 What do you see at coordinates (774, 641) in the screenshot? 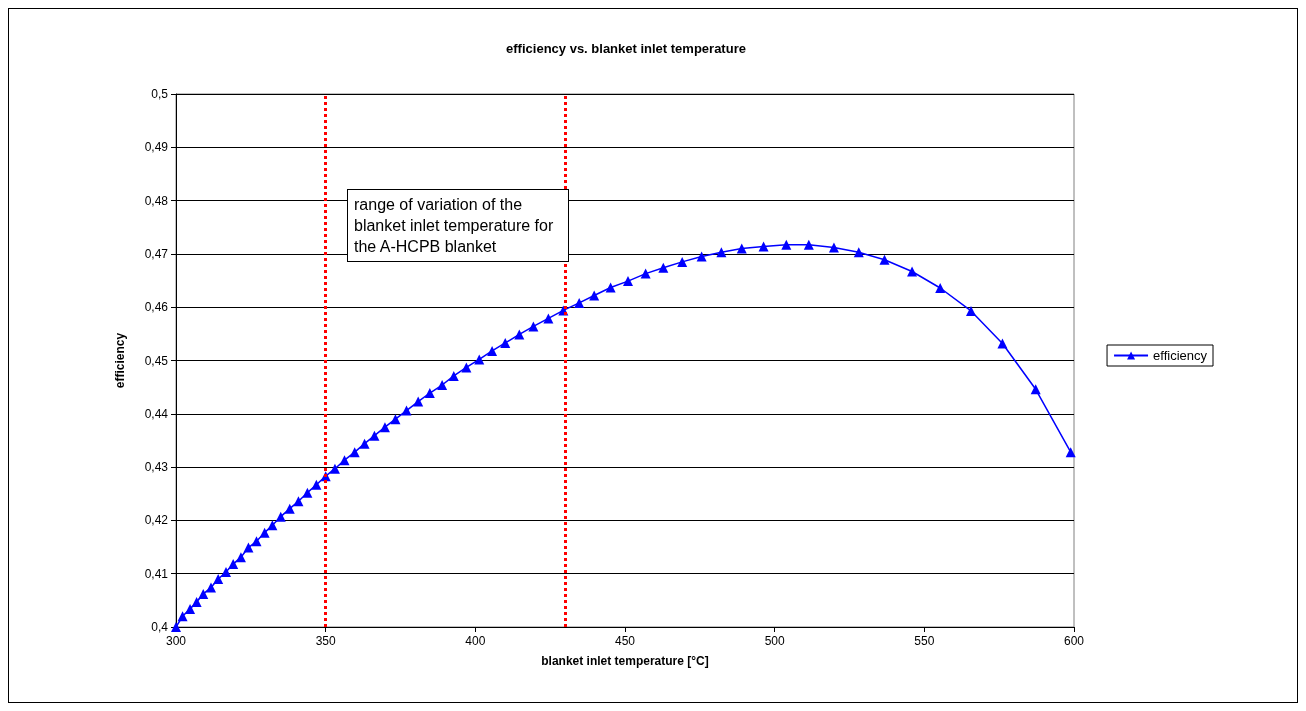
I see `x-tick-label: 500` at bounding box center [774, 641].